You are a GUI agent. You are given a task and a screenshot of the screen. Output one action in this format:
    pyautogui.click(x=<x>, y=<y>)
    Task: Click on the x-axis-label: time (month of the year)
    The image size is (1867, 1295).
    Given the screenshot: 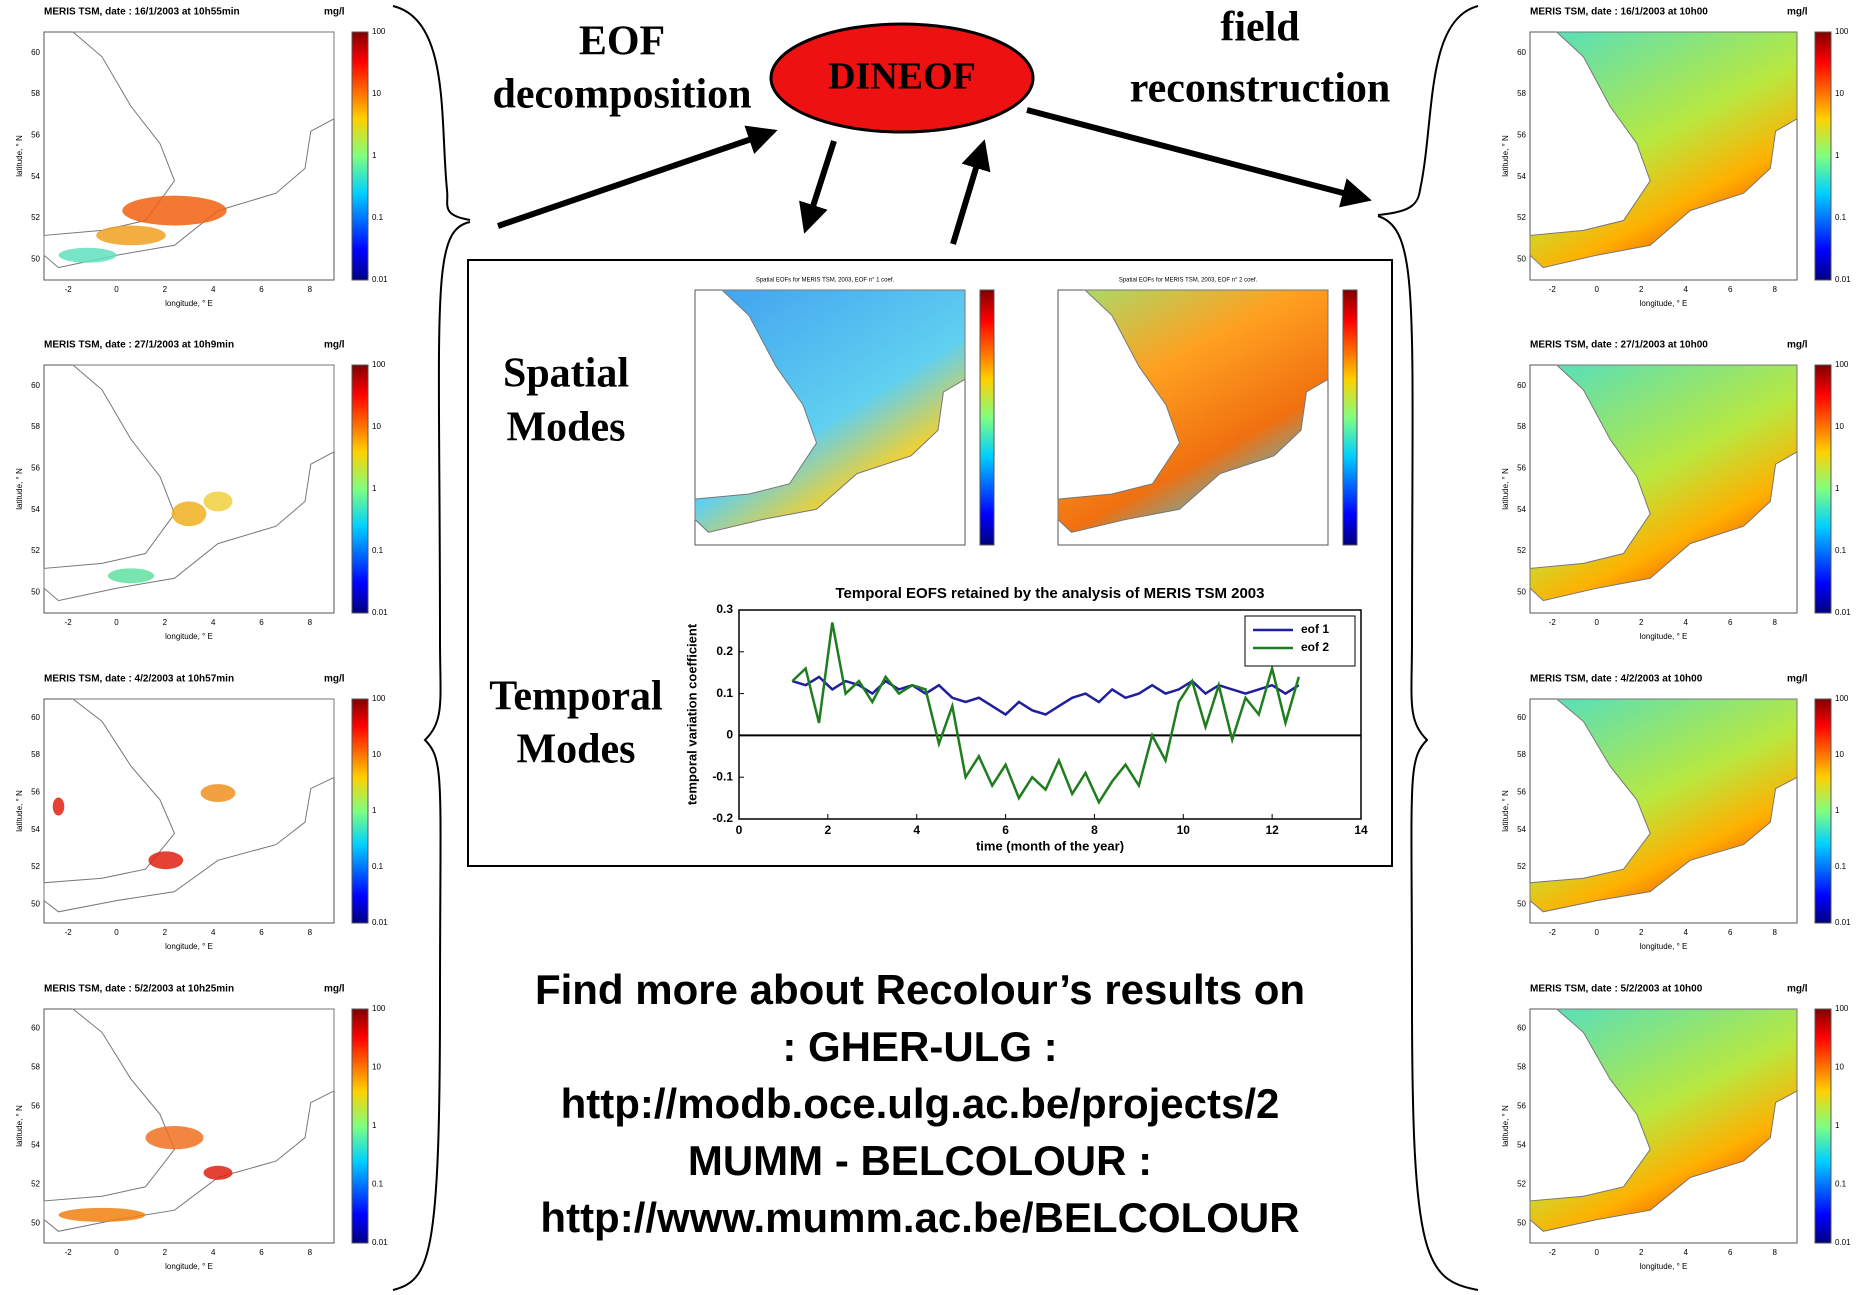 What is the action you would take?
    pyautogui.click(x=1050, y=845)
    